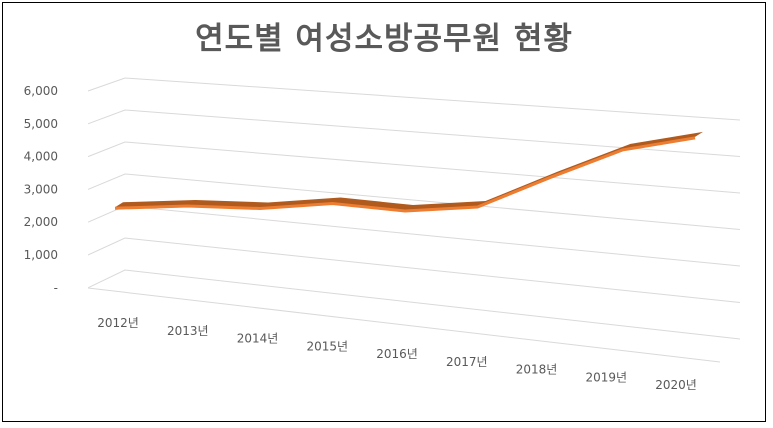 This screenshot has height=428, width=773. I want to click on y-tick-label: 4,000, so click(41, 157).